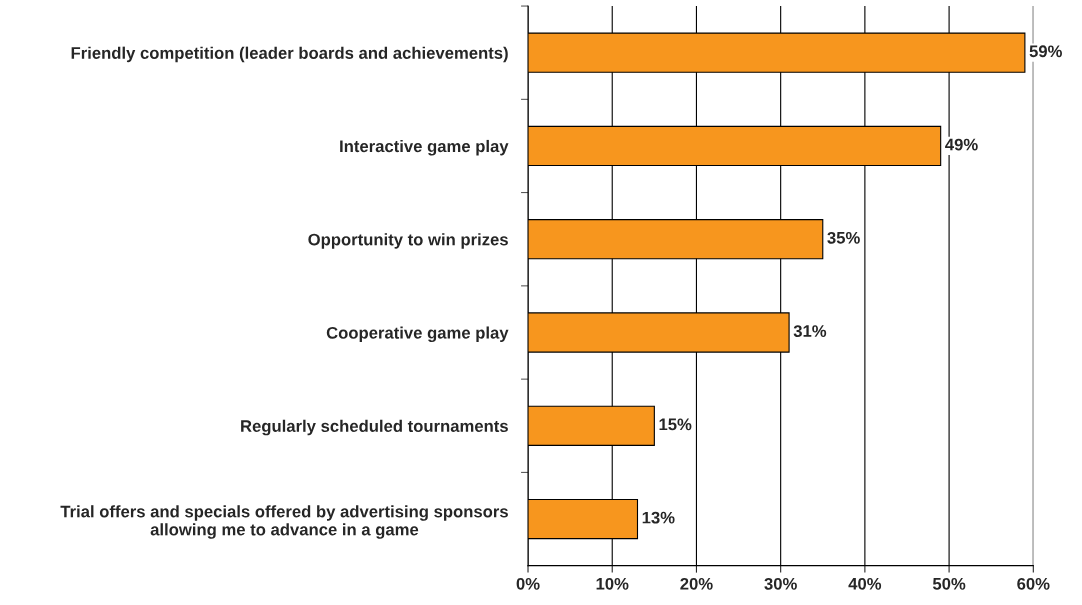  Describe the element at coordinates (810, 331) in the screenshot. I see `data-label: 31%` at that location.